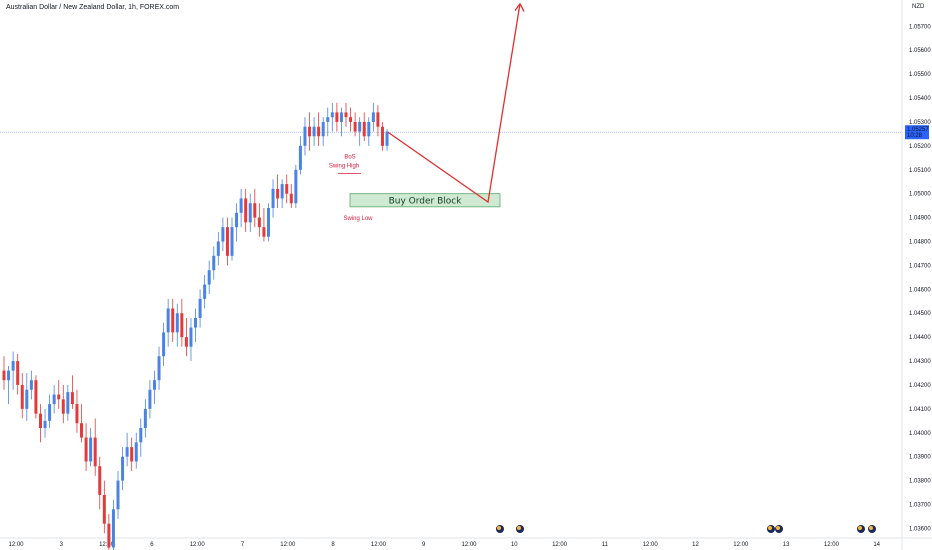 The image size is (932, 550). I want to click on annotations: BoS Swing High Swing Low, so click(351, 187).